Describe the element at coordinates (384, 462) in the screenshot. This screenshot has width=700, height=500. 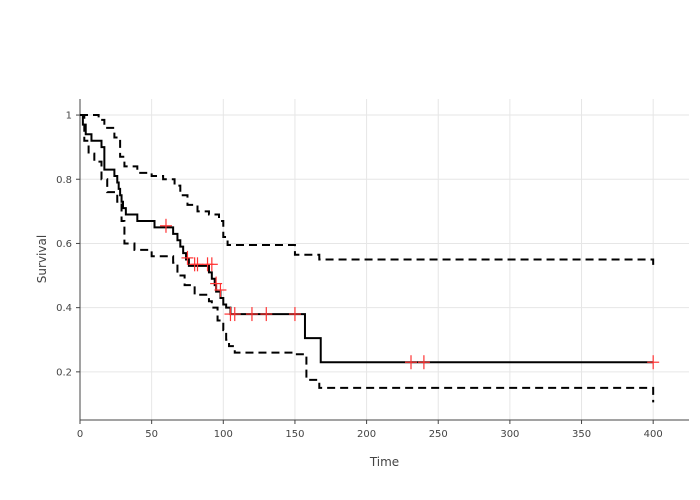
I see `x-axis-title: Time` at that location.